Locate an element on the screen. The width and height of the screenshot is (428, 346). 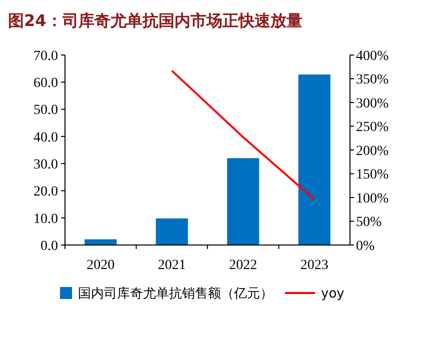
y2-tick-label: 300% is located at coordinates (372, 104).